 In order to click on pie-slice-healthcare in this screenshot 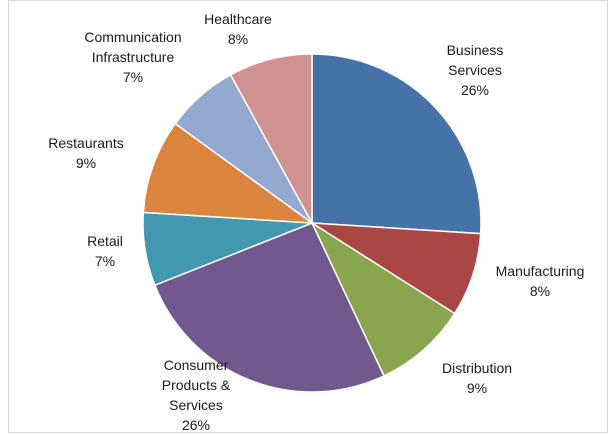, I will do `click(271, 138)`.